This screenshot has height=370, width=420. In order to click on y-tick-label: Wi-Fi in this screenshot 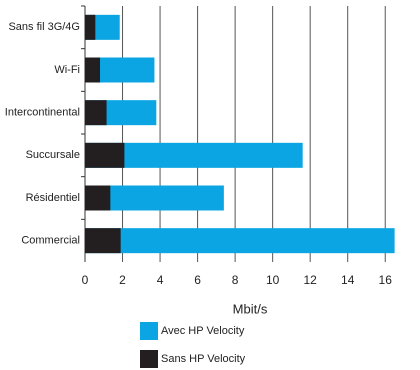, I will do `click(67, 70)`.